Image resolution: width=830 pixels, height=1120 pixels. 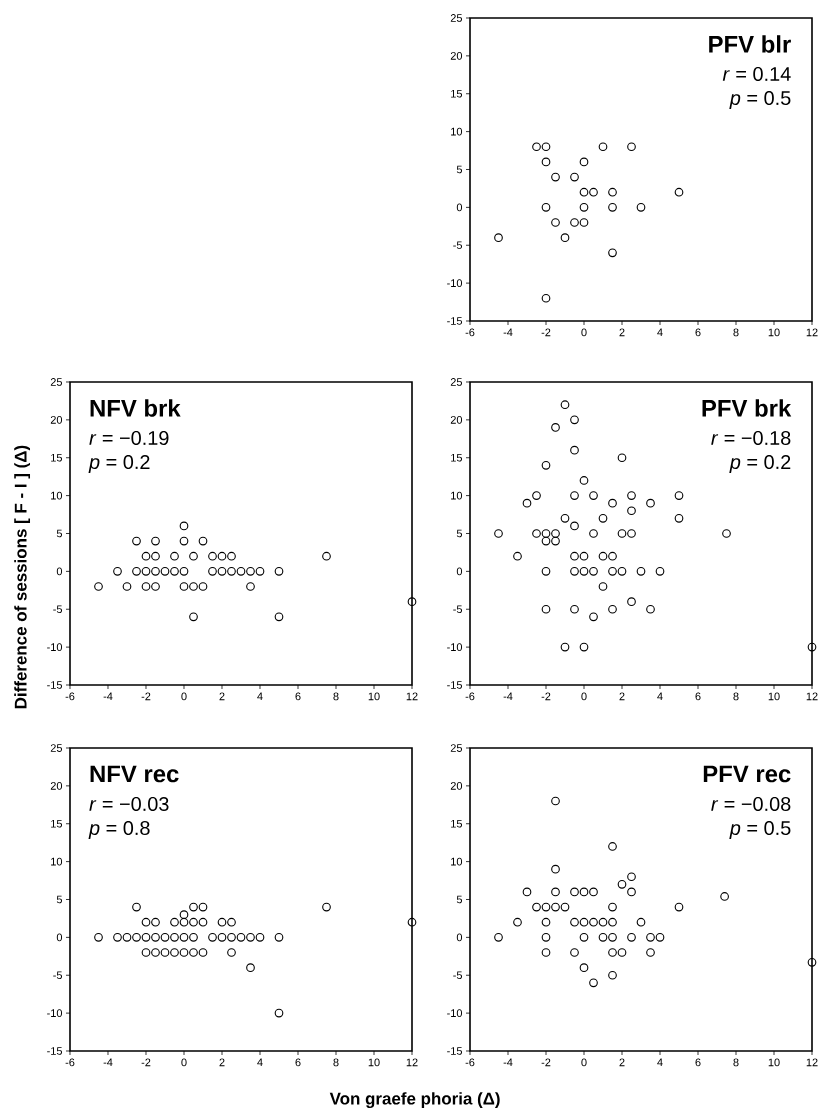 What do you see at coordinates (751, 804) in the screenshot?
I see `annotation: r = −0.08` at bounding box center [751, 804].